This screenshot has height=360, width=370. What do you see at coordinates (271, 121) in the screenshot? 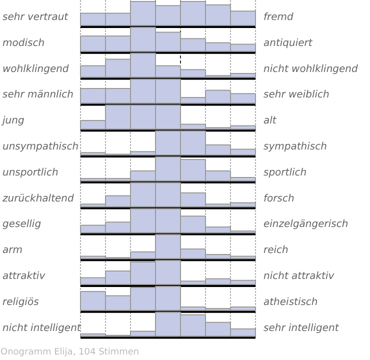
I see `y2-axis-title: alt` at bounding box center [271, 121].